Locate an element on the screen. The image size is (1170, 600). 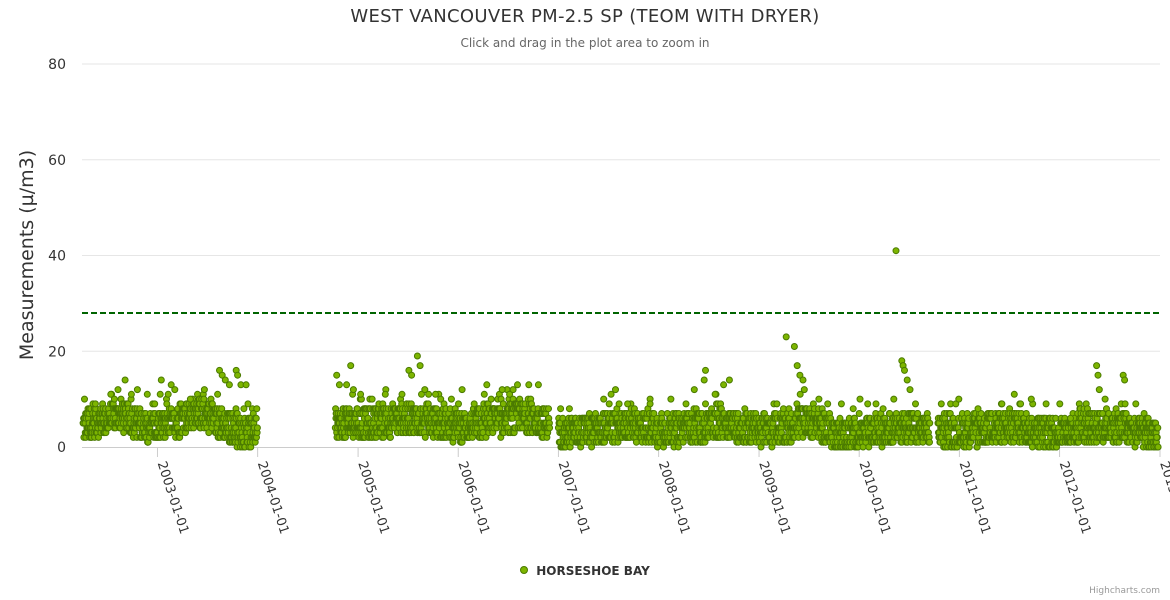
legend: HORSESHOE BAY is located at coordinates (585, 571).